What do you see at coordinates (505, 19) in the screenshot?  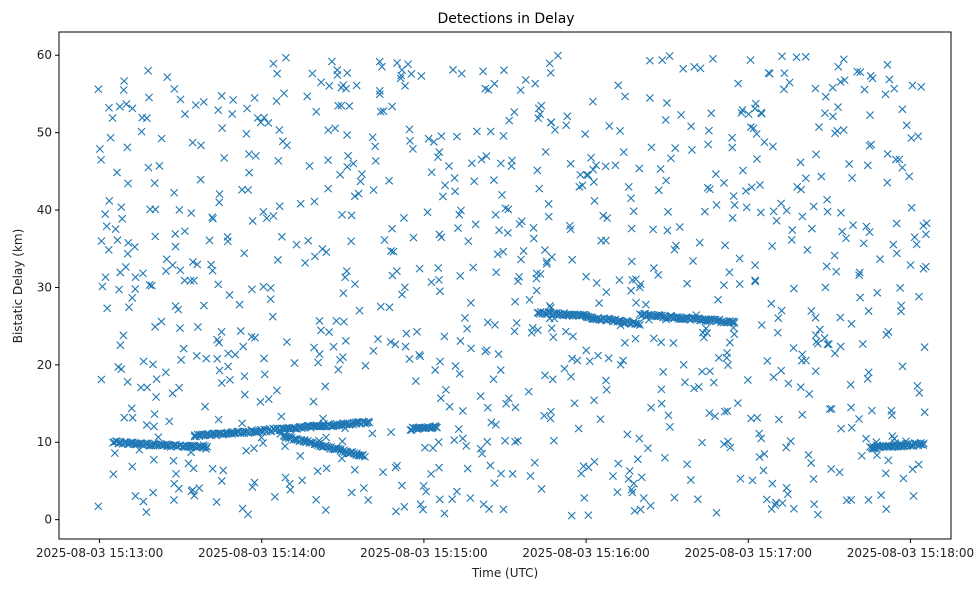 I see `chart-title: Detections in Delay` at bounding box center [505, 19].